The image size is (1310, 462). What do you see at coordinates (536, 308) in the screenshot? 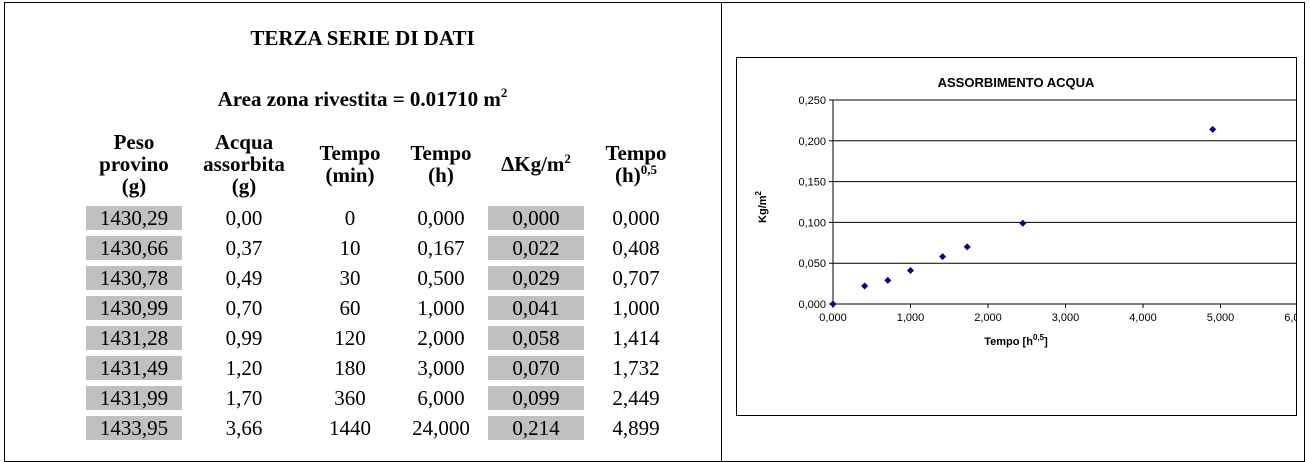
I see `table-cell: 0,041` at bounding box center [536, 308].